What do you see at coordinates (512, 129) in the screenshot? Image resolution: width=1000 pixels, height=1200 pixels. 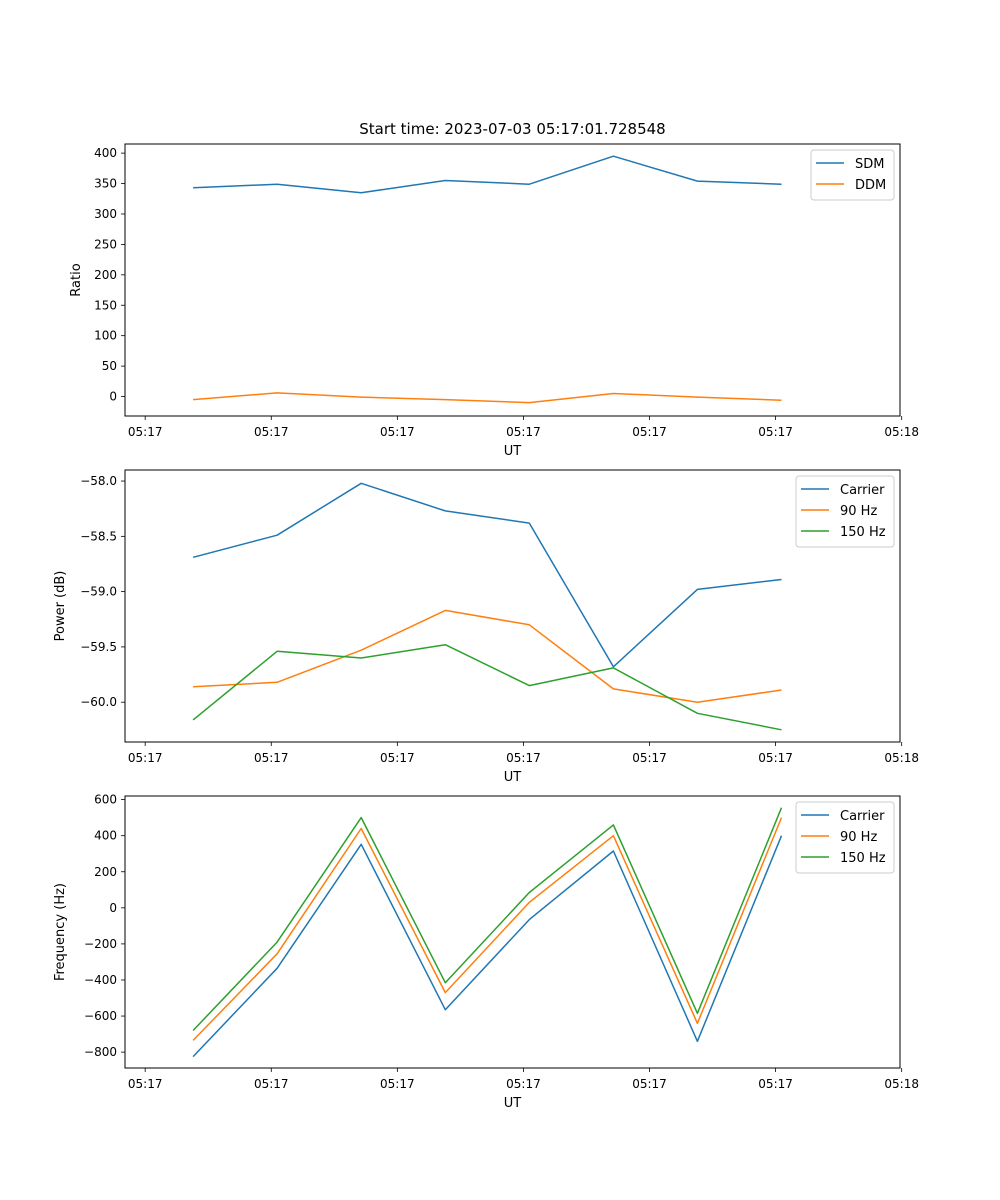 I see `figure-title: Start time: 2023-07-03 05:17:01.728548` at bounding box center [512, 129].